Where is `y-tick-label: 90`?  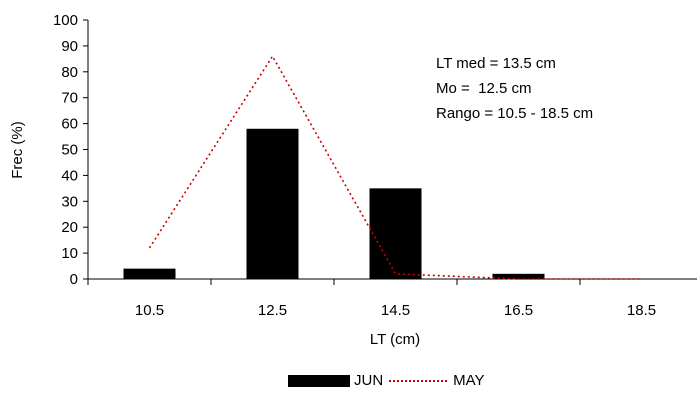
y-tick-label: 90 is located at coordinates (69, 46).